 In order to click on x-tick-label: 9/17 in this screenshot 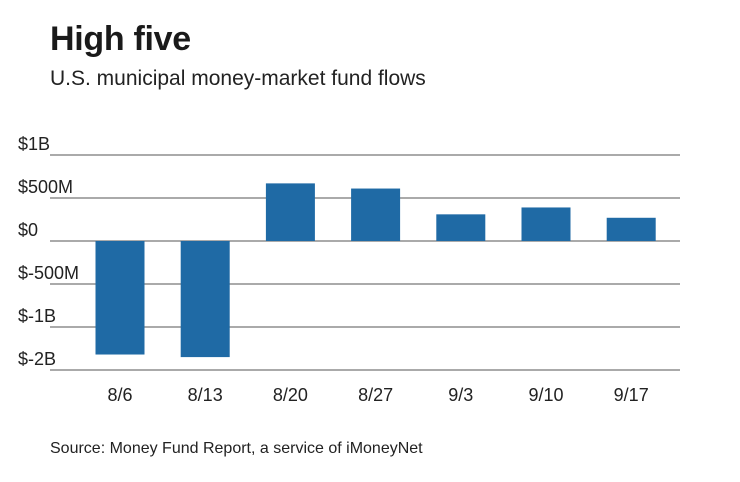, I will do `click(631, 395)`.